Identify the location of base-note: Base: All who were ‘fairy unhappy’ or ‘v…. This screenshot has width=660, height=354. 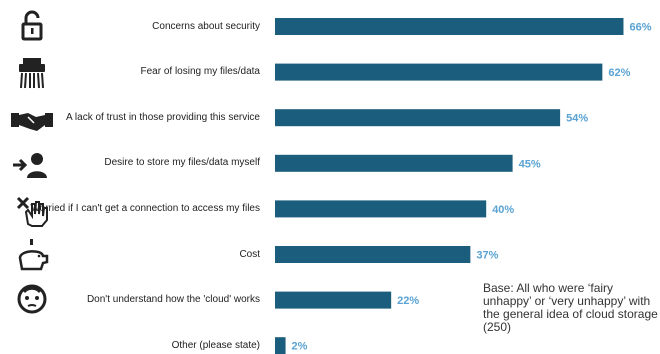
(570, 307).